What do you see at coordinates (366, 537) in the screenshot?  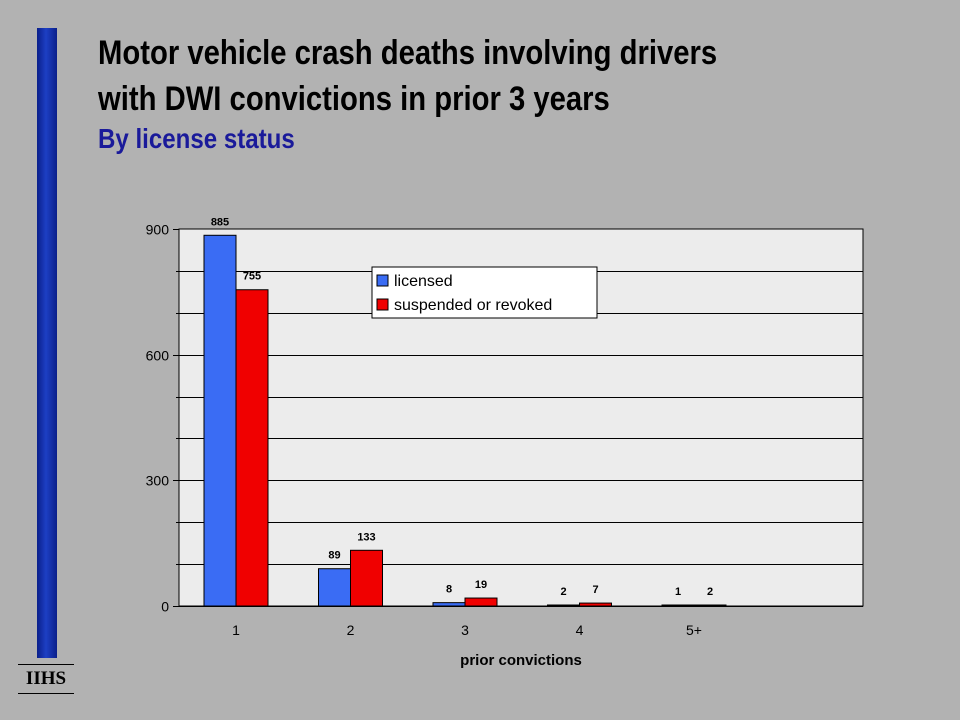 I see `data-label: 133` at bounding box center [366, 537].